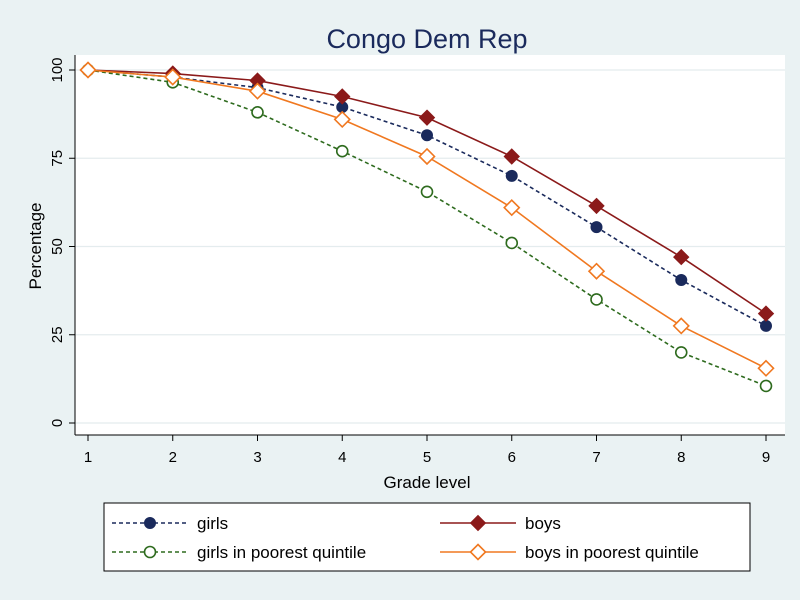 Image resolution: width=800 pixels, height=600 pixels. Describe the element at coordinates (766, 457) in the screenshot. I see `x-tick-label-9: 9` at that location.